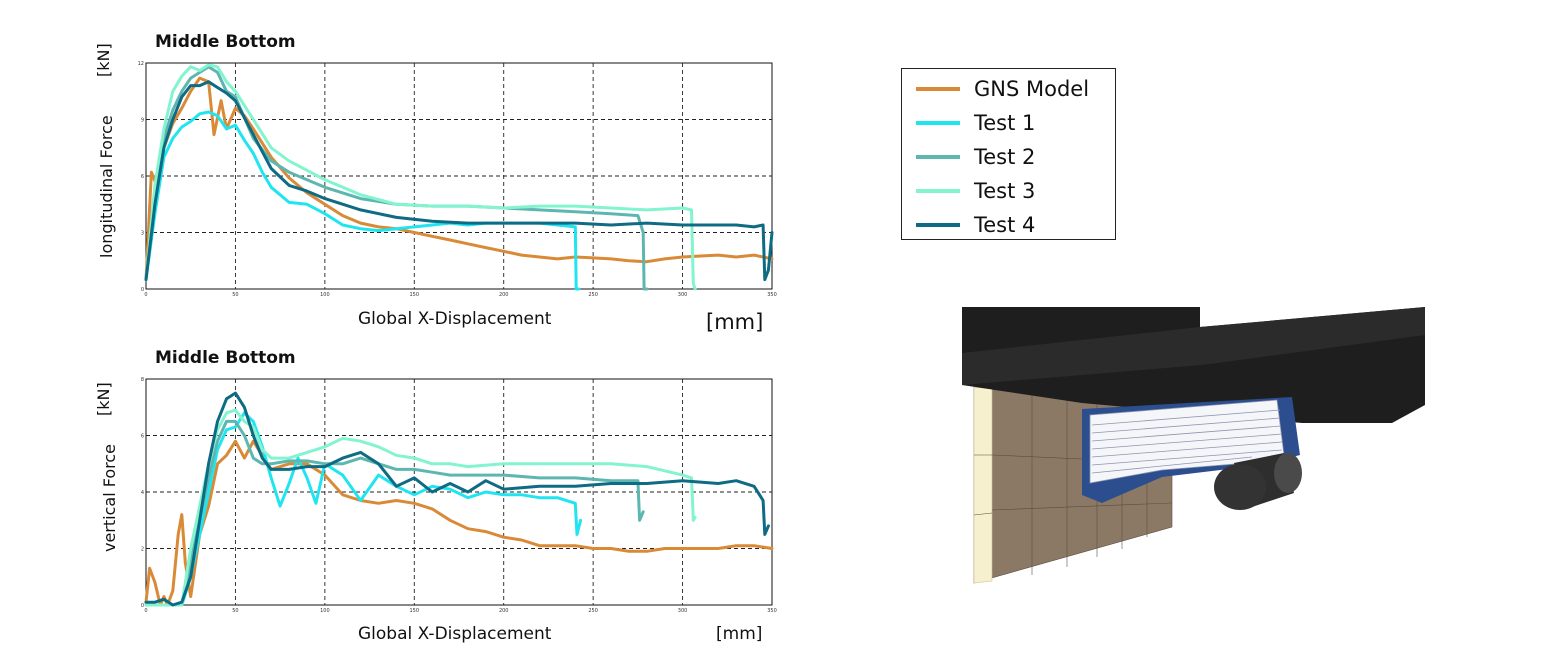 This screenshot has width=1552, height=656. I want to click on chart1-ylabel: longitudinal Force, so click(106, 186).